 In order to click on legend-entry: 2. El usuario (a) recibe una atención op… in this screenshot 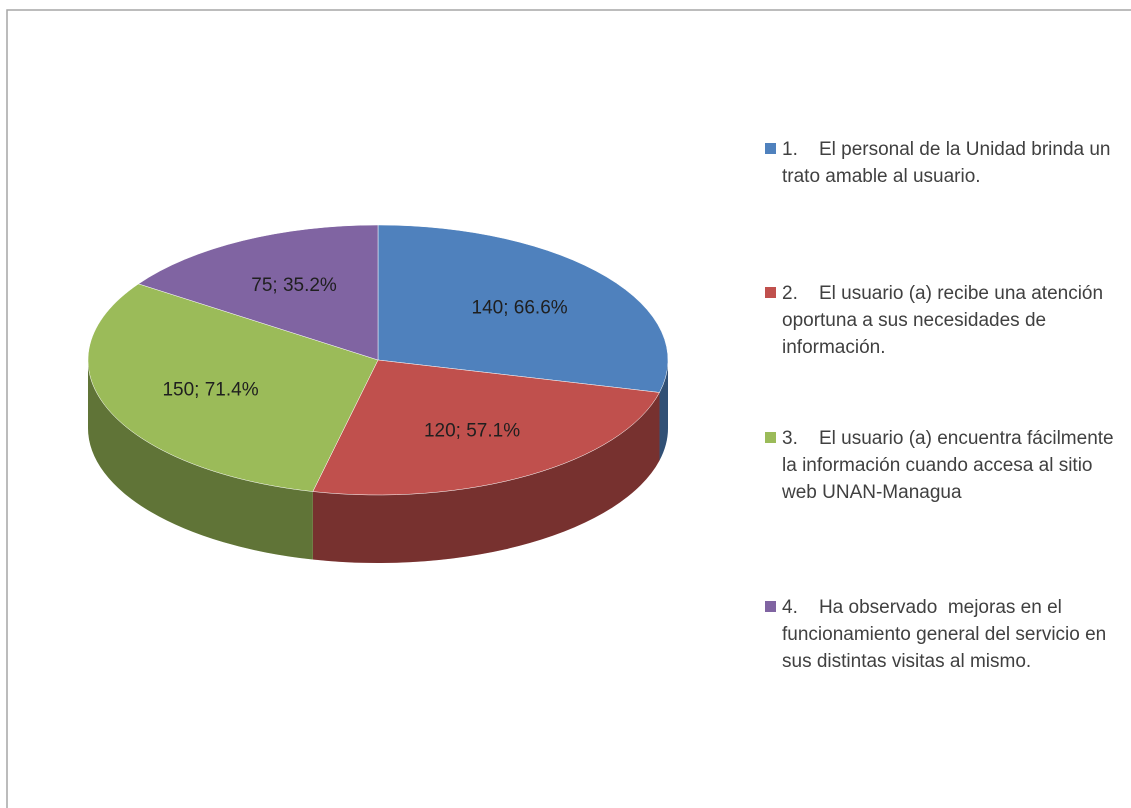, I will do `click(940, 320)`.